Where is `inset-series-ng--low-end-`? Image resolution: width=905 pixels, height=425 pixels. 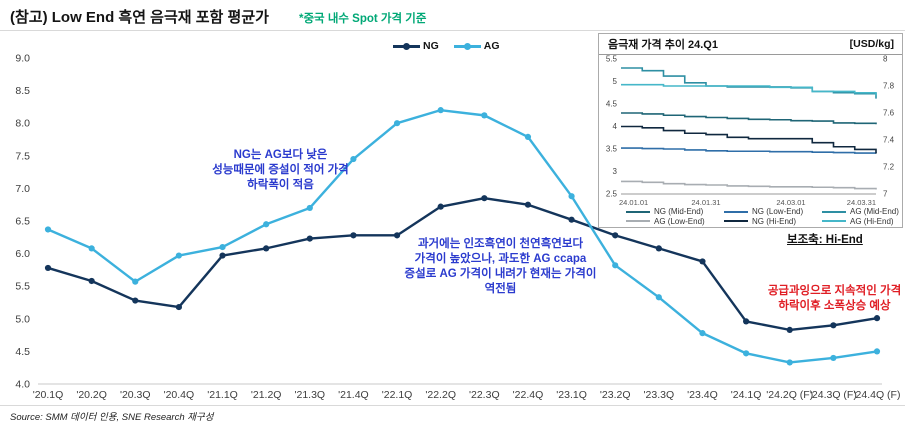 inset-series-ng--low-end- is located at coordinates (749, 150).